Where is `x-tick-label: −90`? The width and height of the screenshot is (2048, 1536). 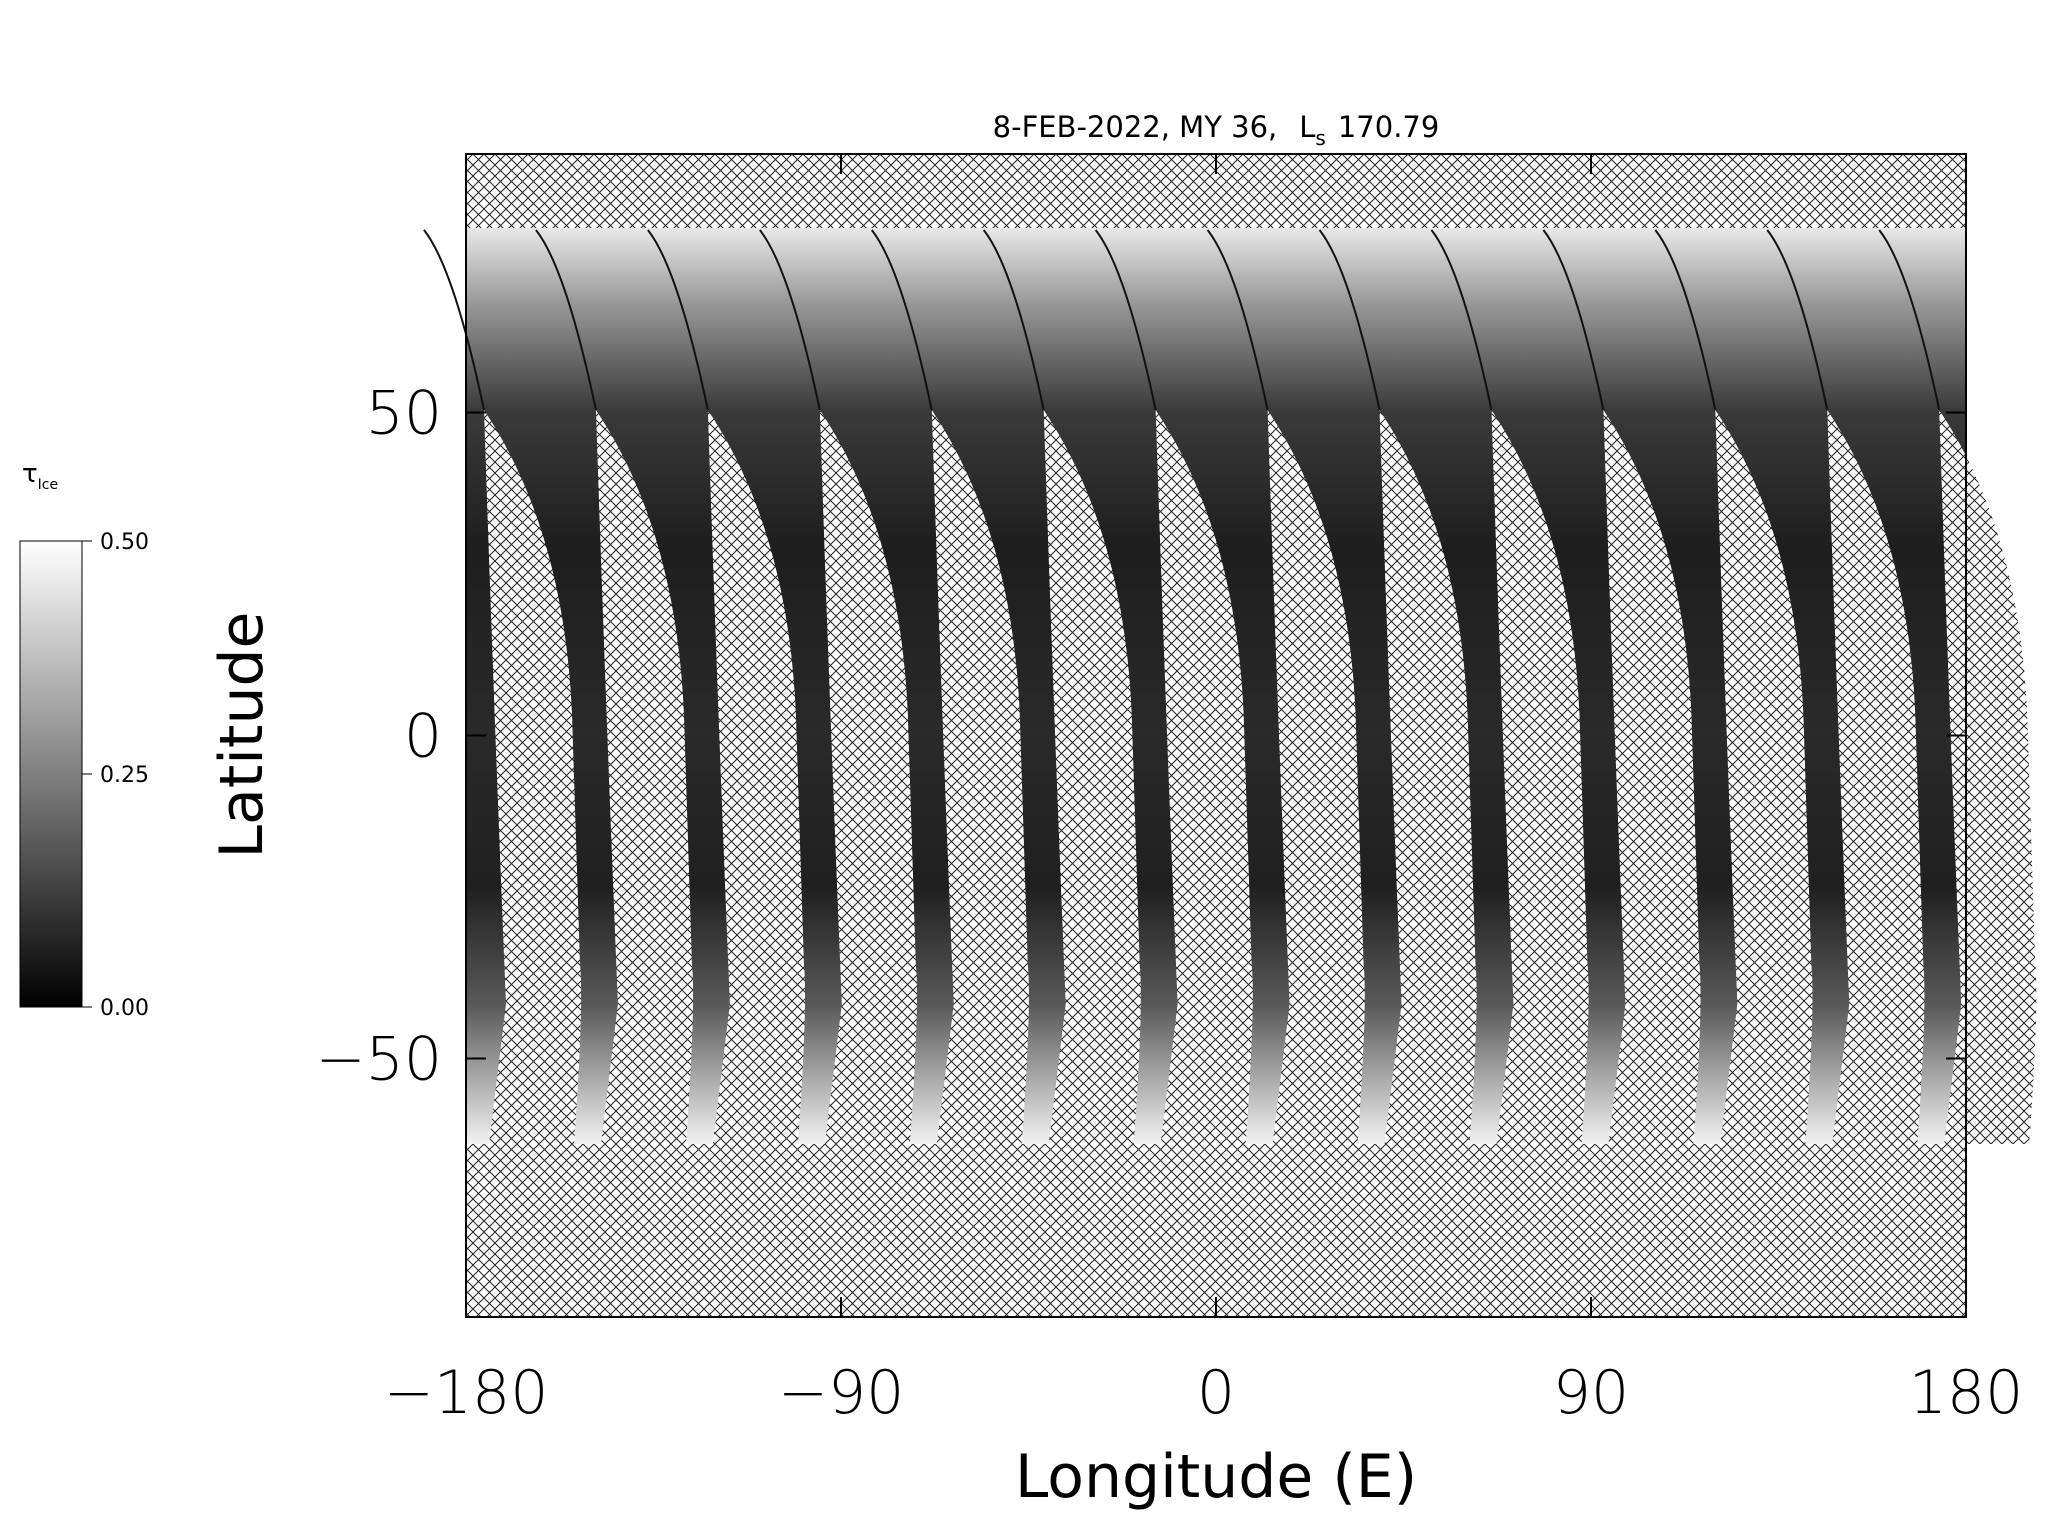
x-tick-label: −90 is located at coordinates (841, 1393).